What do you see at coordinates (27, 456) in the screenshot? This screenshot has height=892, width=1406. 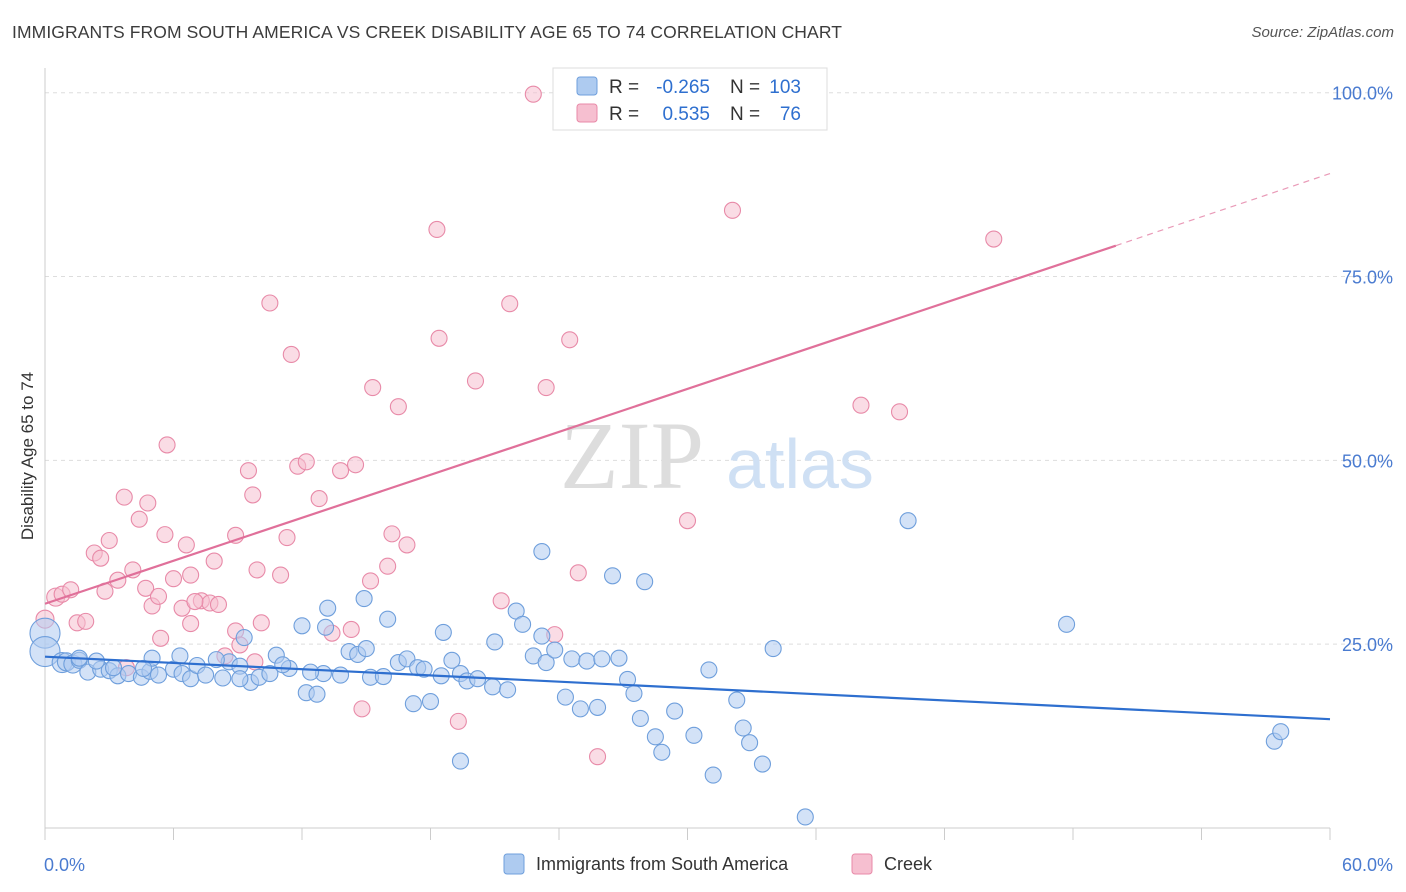 I see `y-axis-label: Disability Age 65 to 74` at bounding box center [27, 456].